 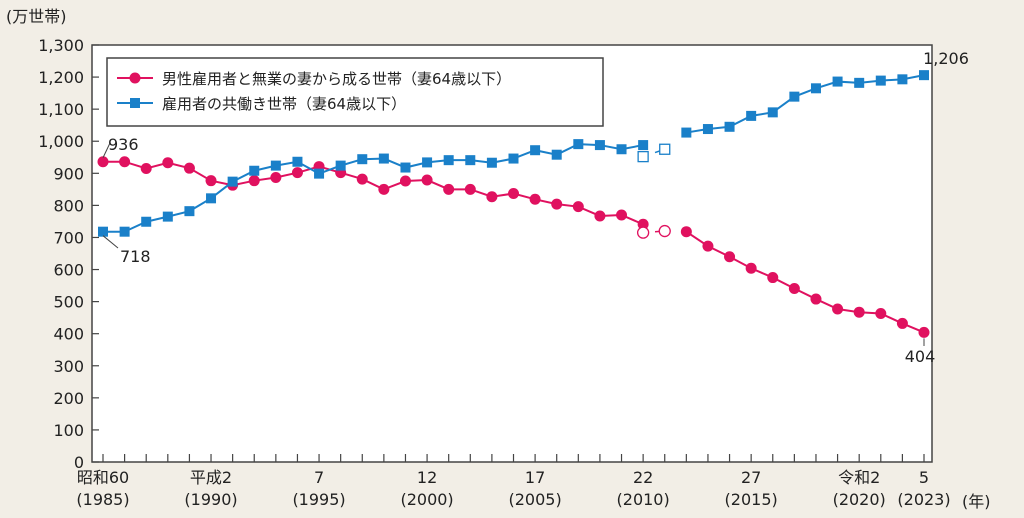 What do you see at coordinates (923, 499) in the screenshot?
I see `x-tick-label-year: (2023)` at bounding box center [923, 499].